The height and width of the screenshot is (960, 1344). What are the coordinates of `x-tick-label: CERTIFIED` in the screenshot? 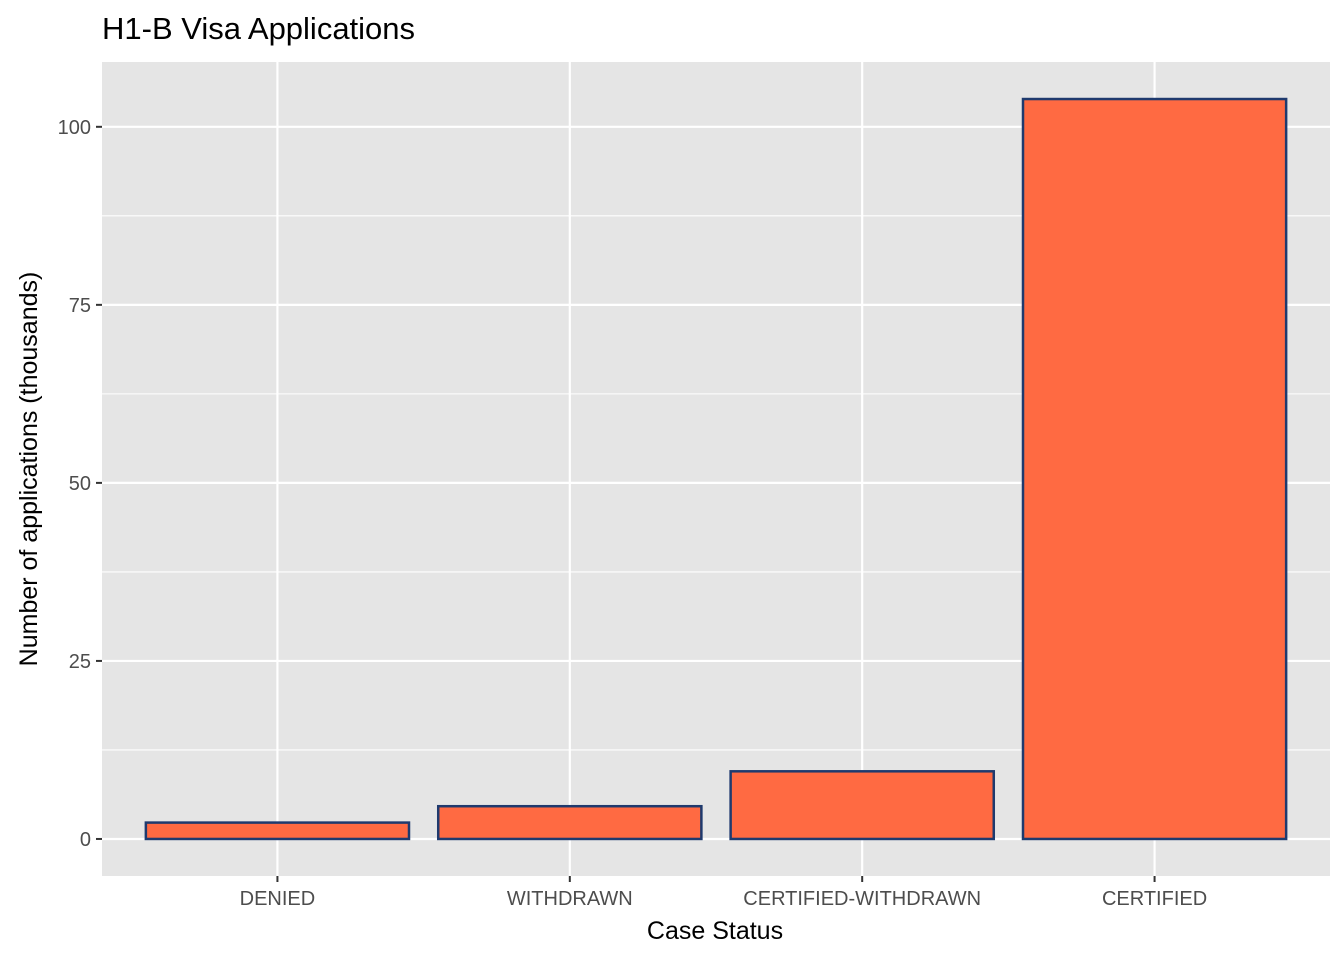 It's located at (1154, 899).